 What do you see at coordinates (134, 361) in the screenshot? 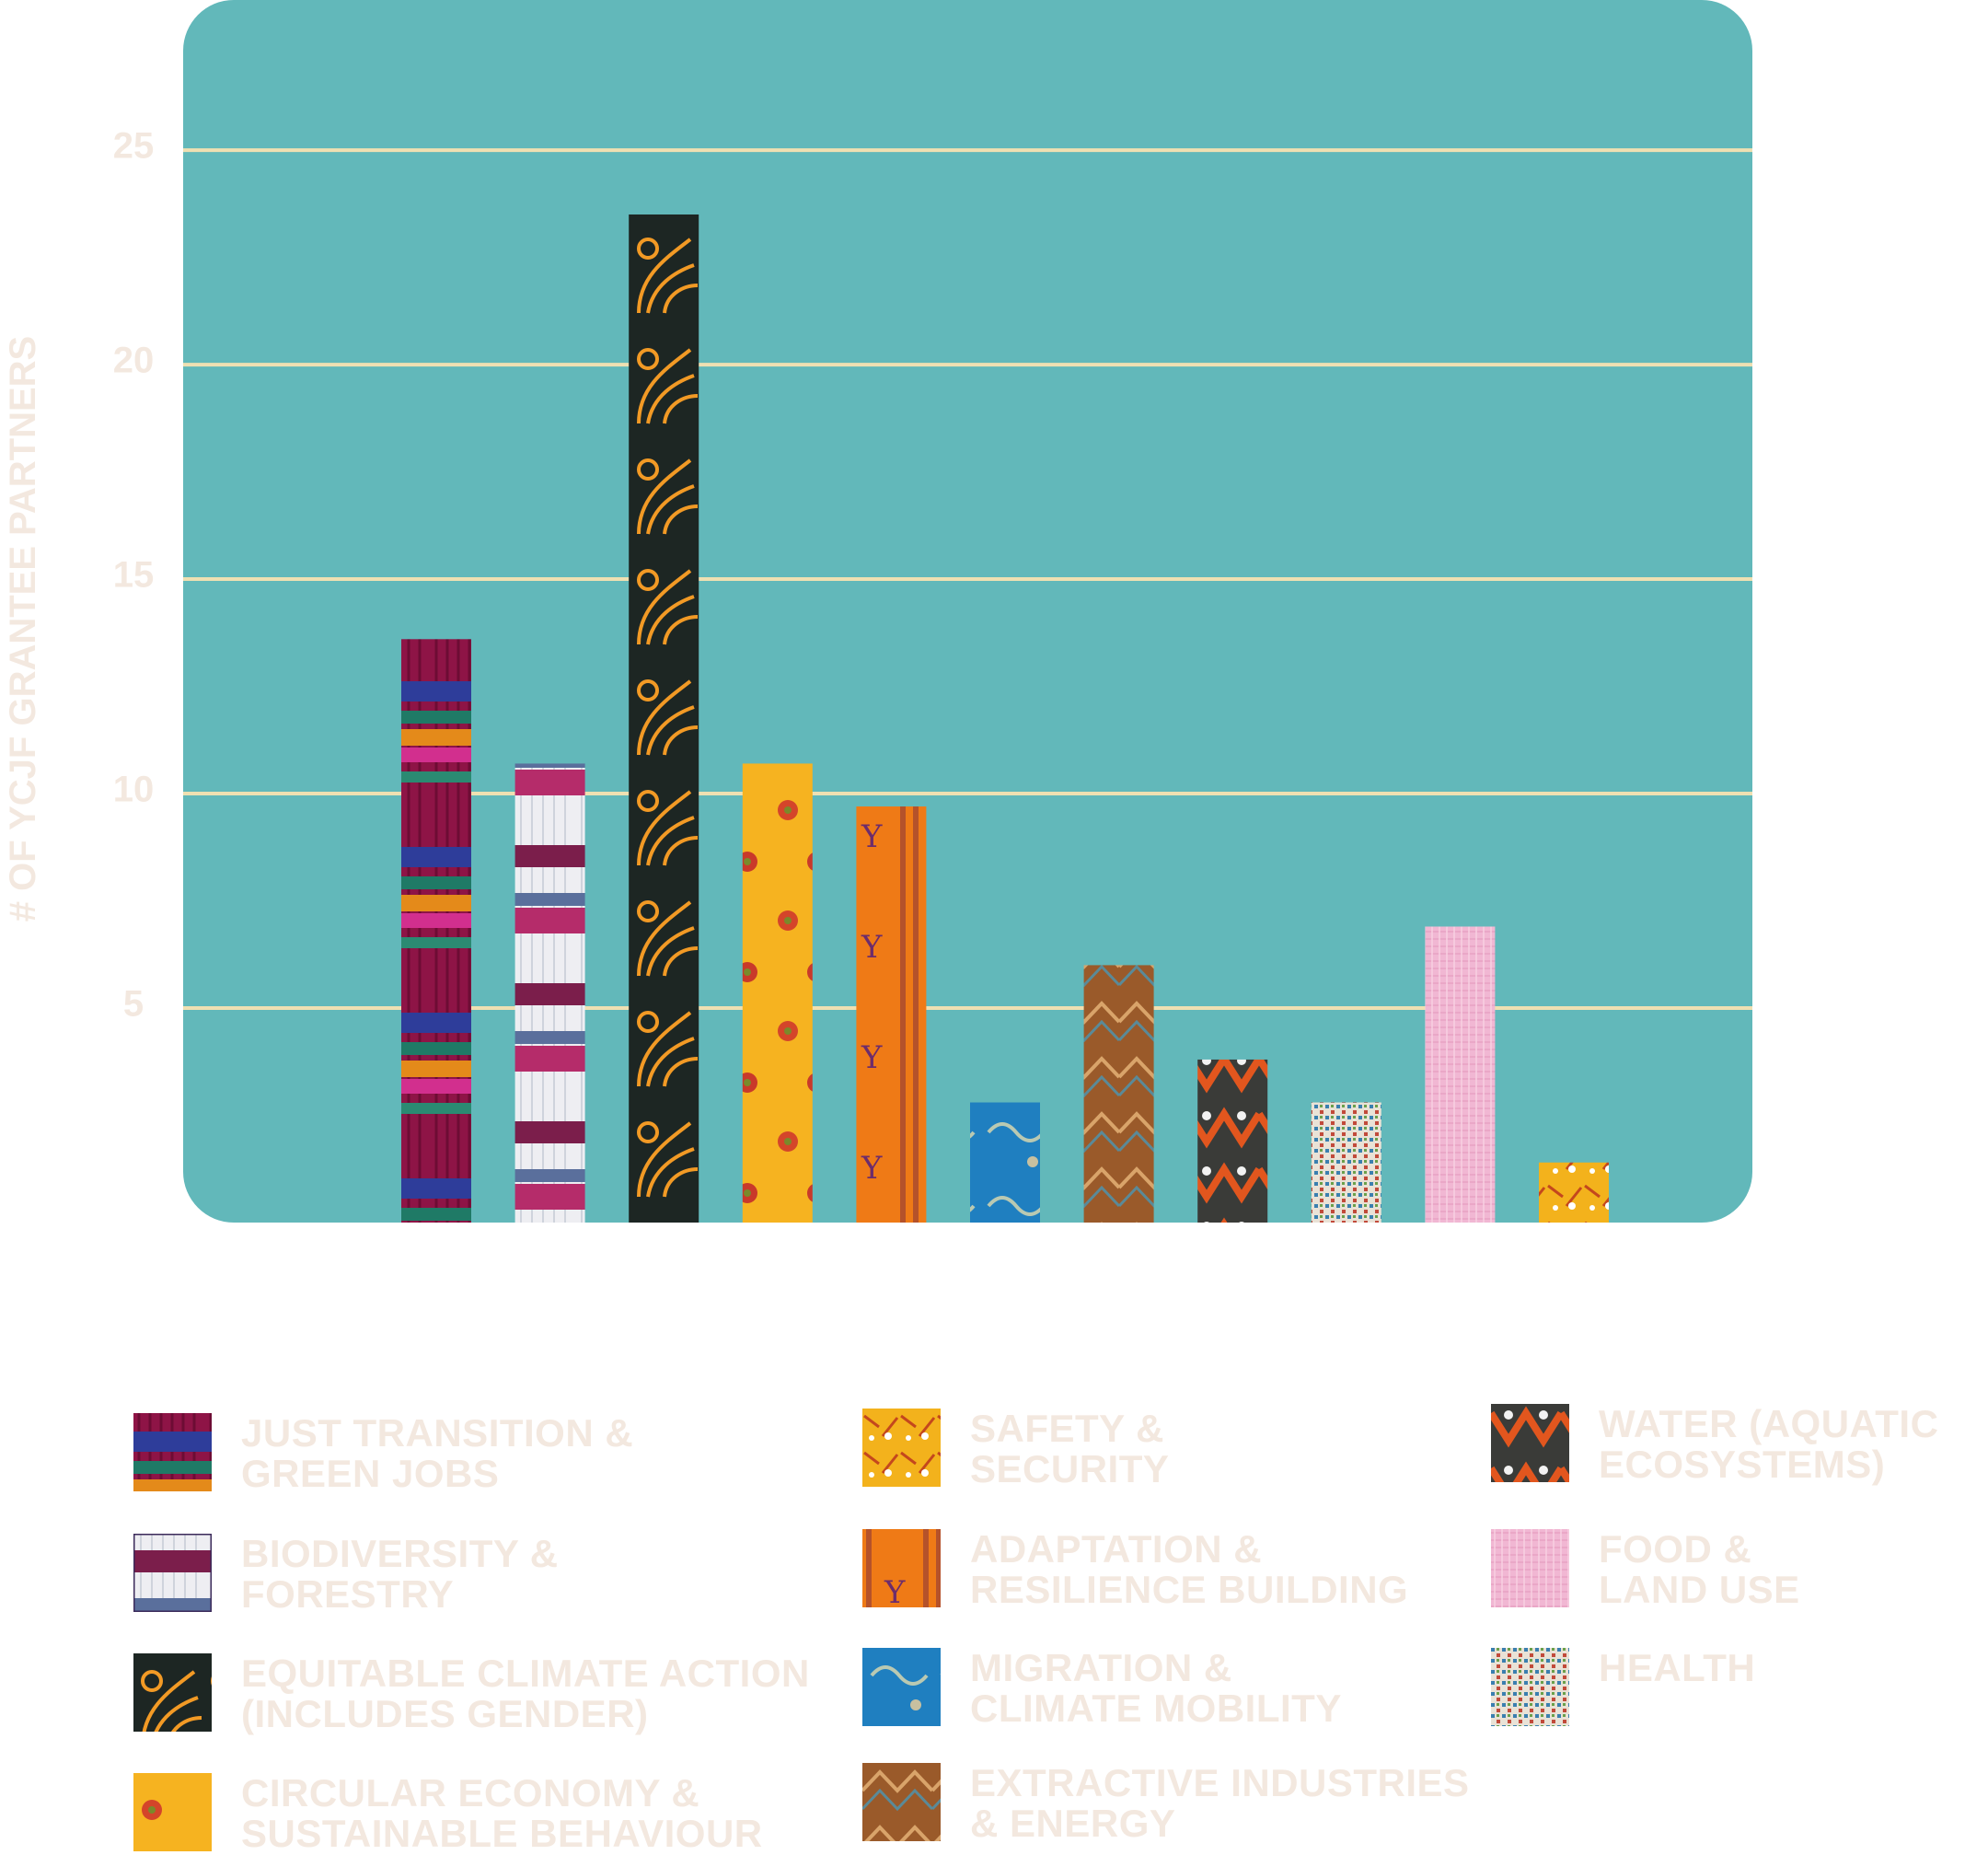
I see `y-tick-label: 20` at bounding box center [134, 361].